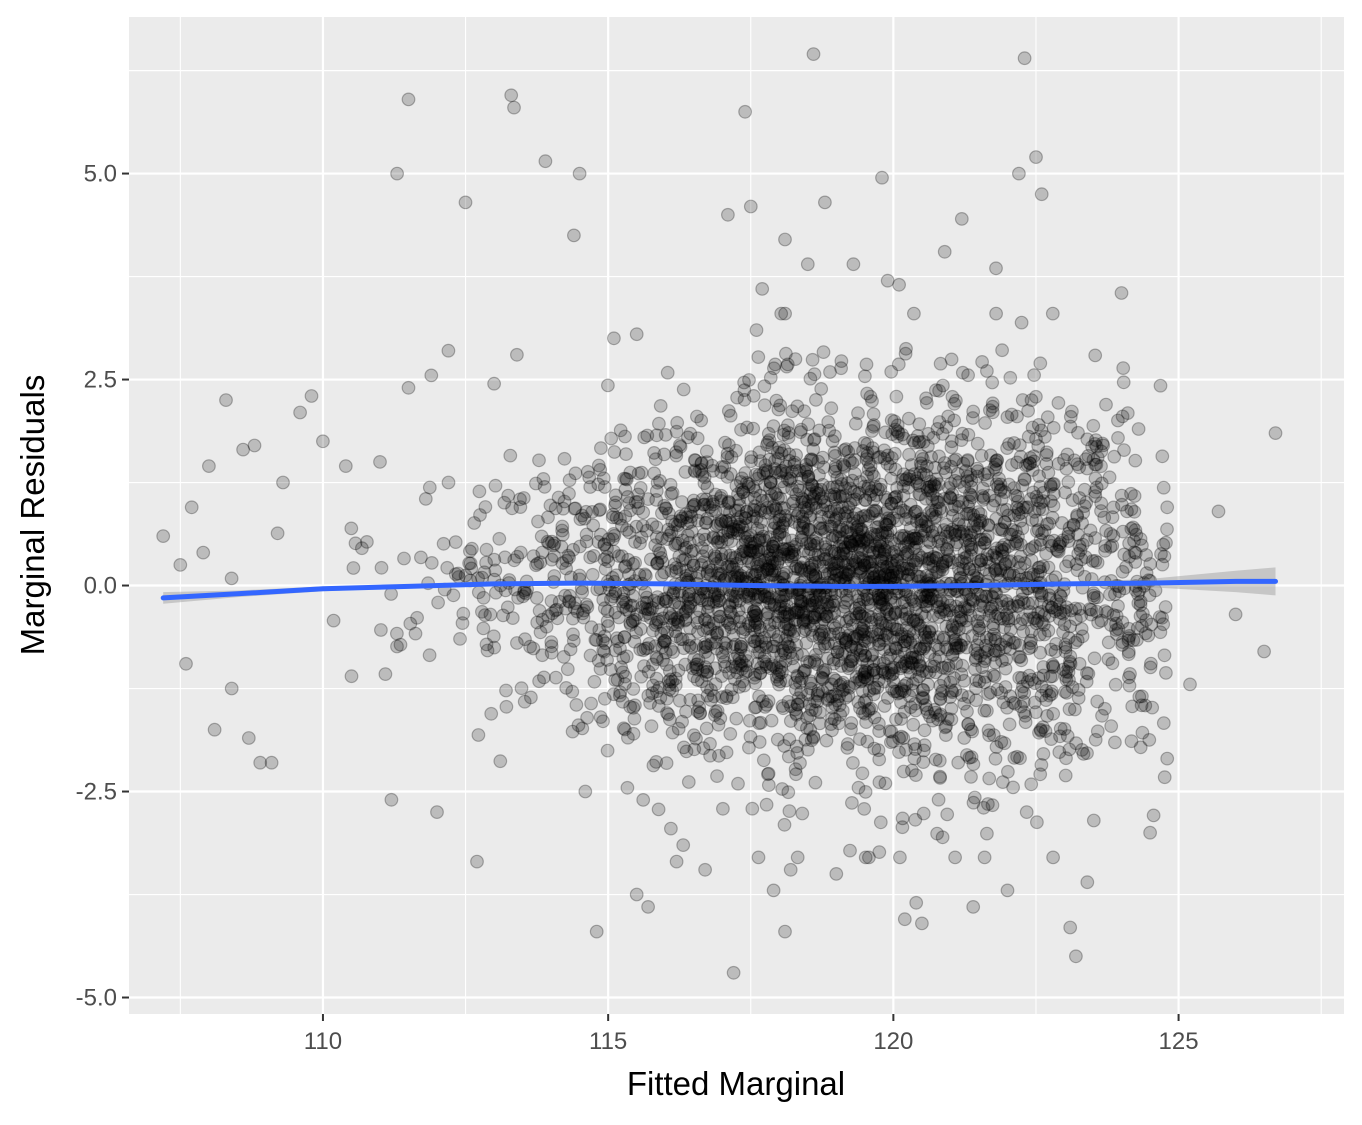 The image size is (1362, 1125). Describe the element at coordinates (32, 515) in the screenshot. I see `y-axis-title: Marginal Residuals` at that location.